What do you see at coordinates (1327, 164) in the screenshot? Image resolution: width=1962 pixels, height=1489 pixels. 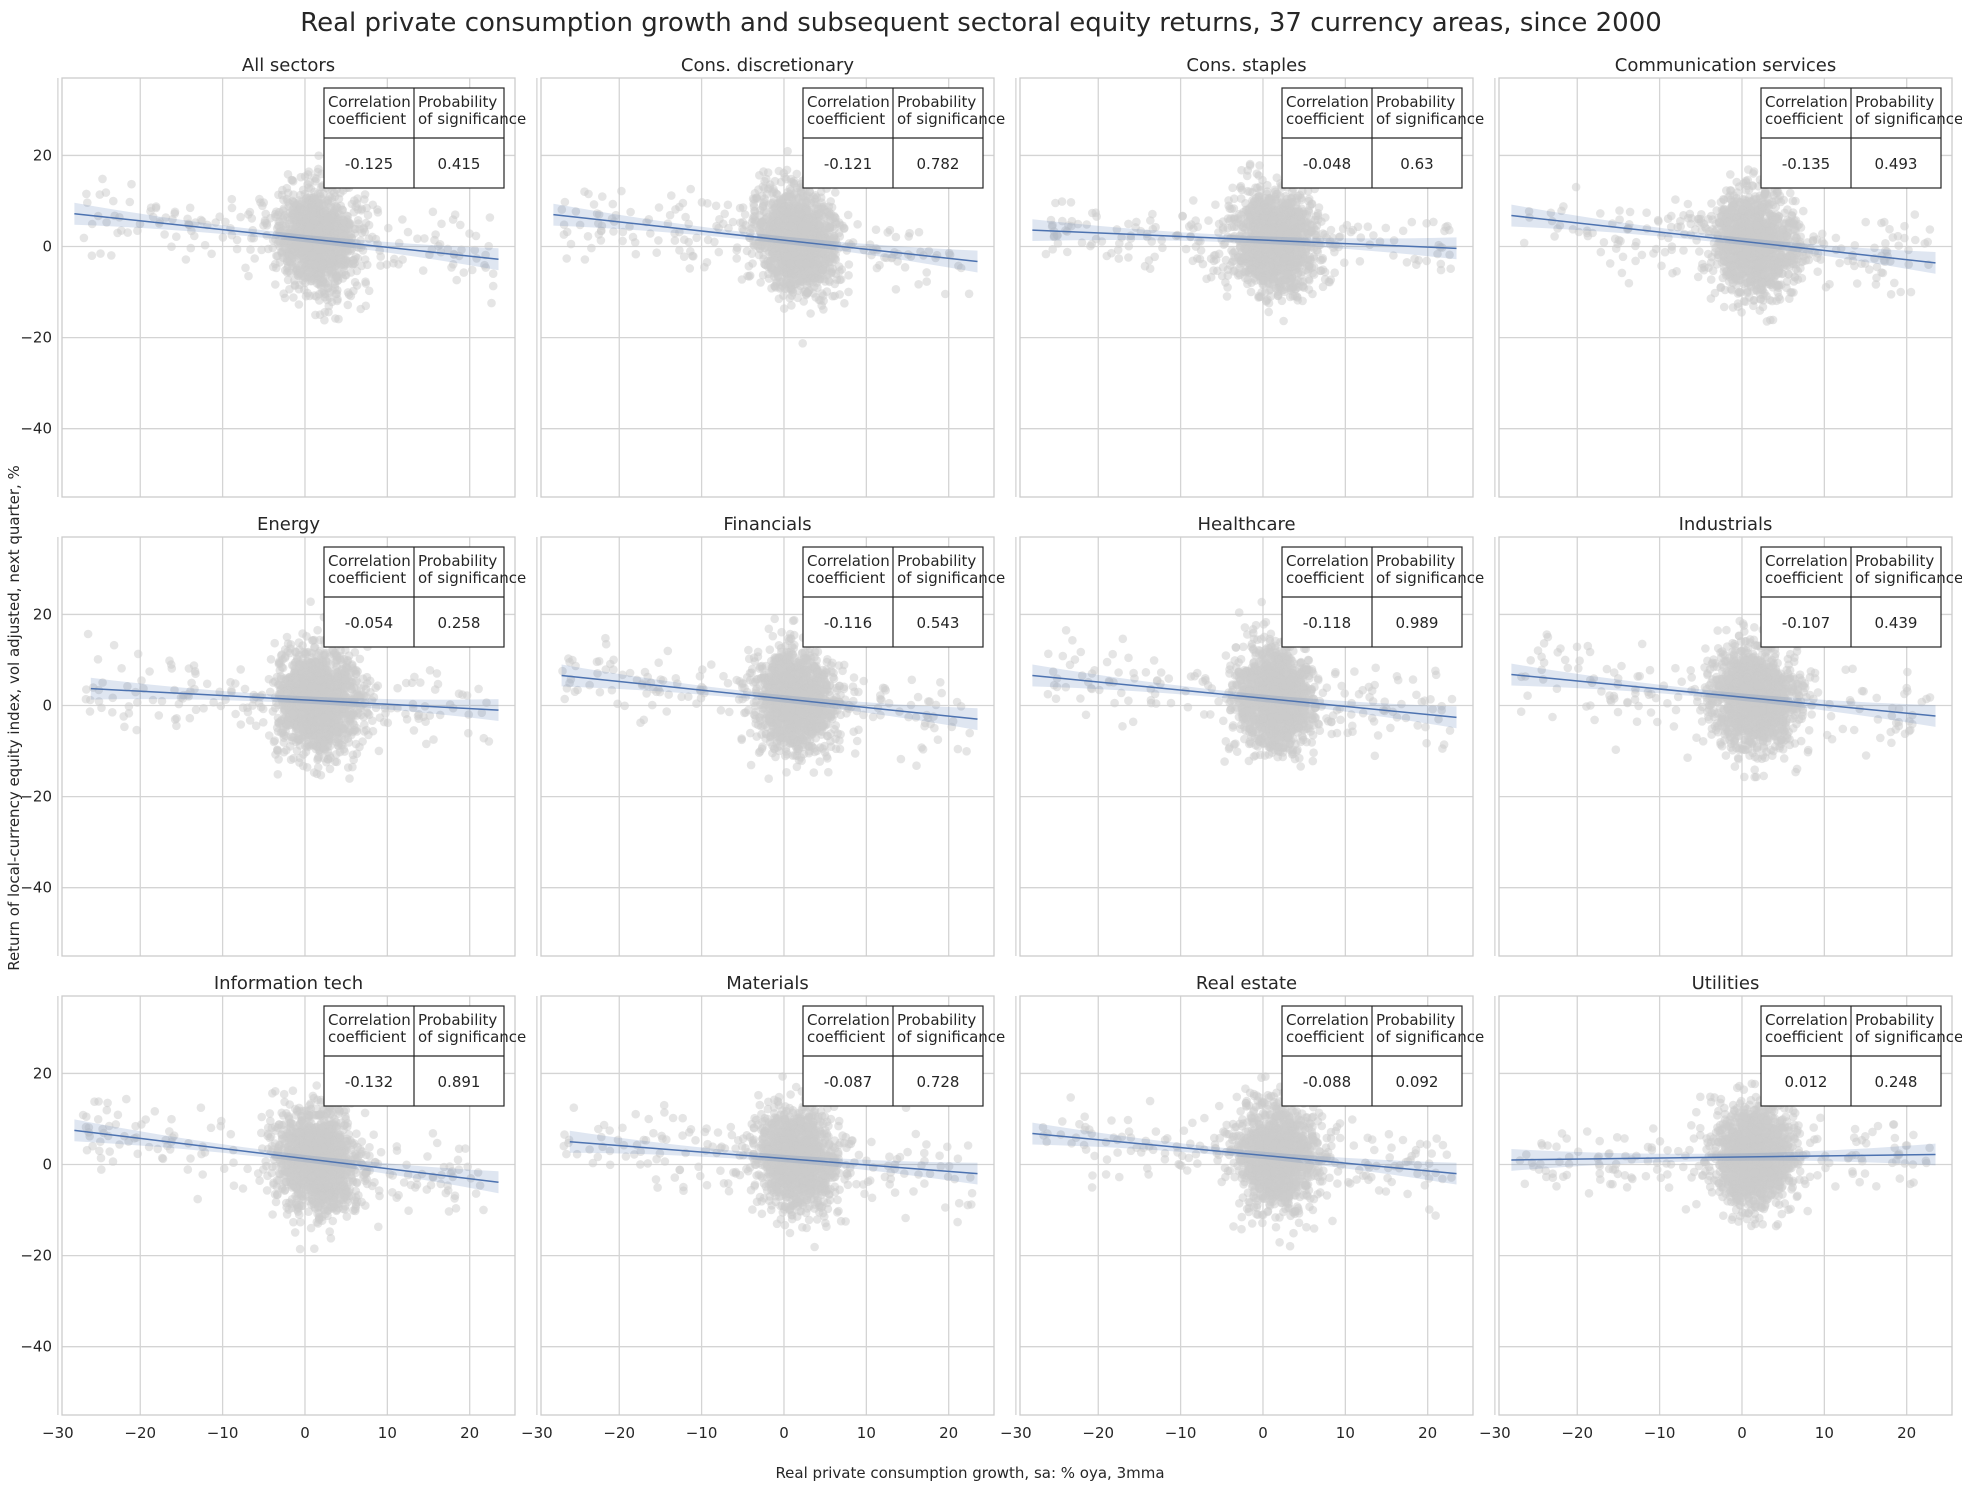 I see `correlation-value: -0.048` at bounding box center [1327, 164].